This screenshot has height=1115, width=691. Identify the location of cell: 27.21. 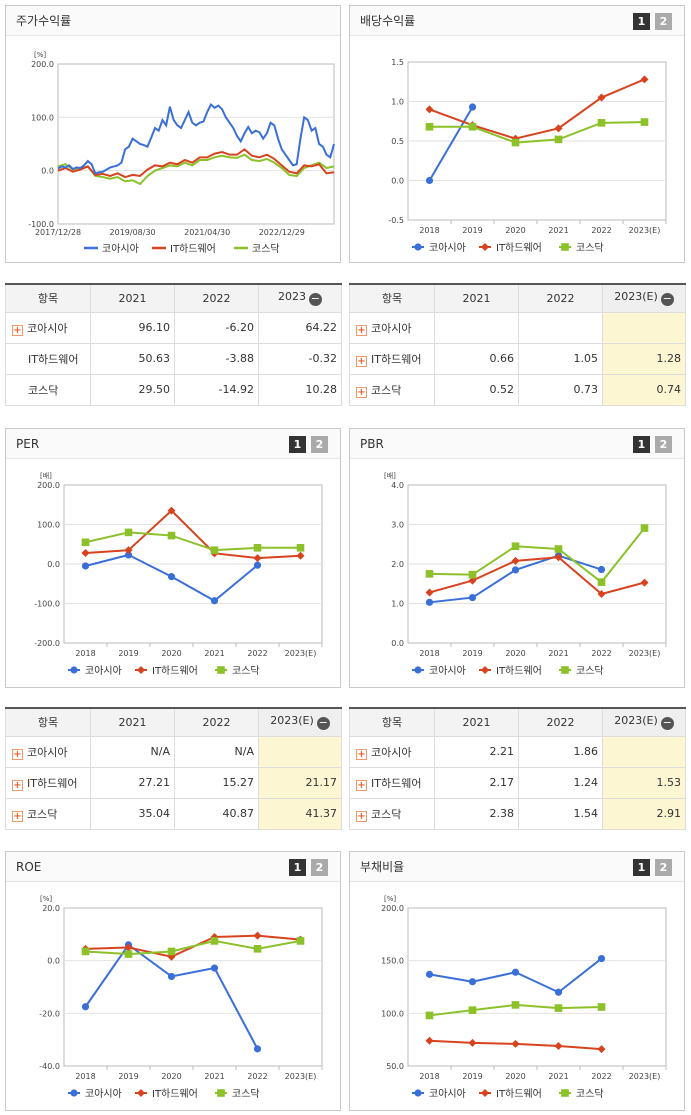
(132, 783).